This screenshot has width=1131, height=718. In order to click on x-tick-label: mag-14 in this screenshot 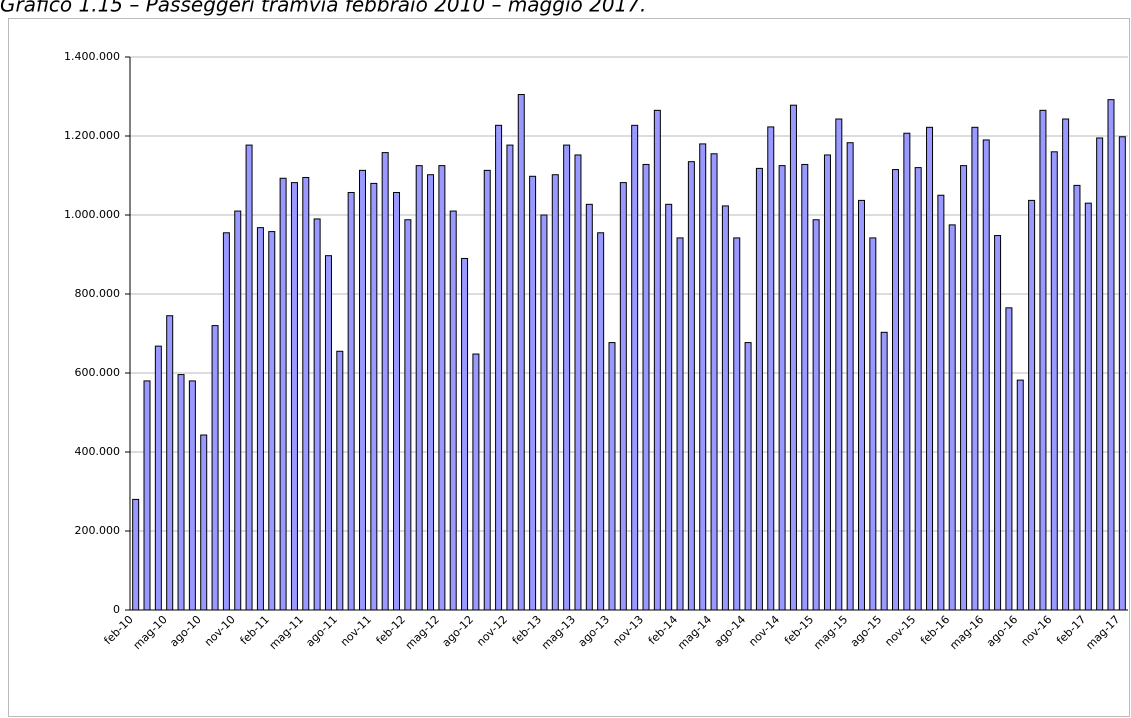, I will do `click(694, 632)`.